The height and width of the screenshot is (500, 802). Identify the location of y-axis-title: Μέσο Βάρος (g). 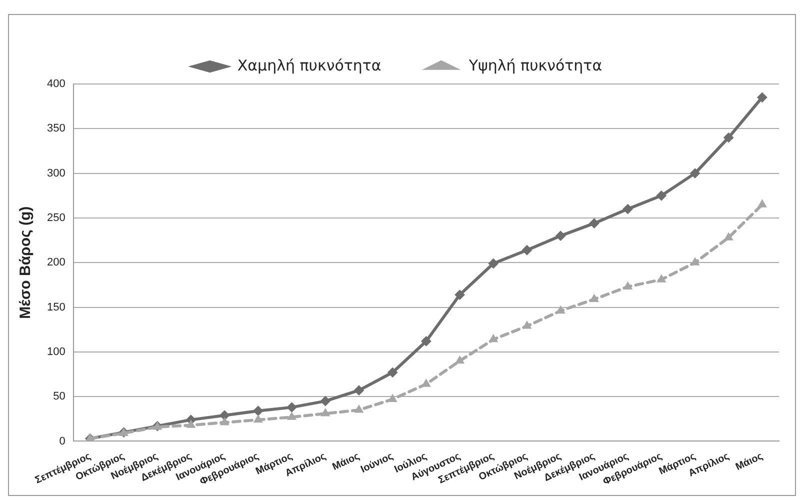
(25, 262).